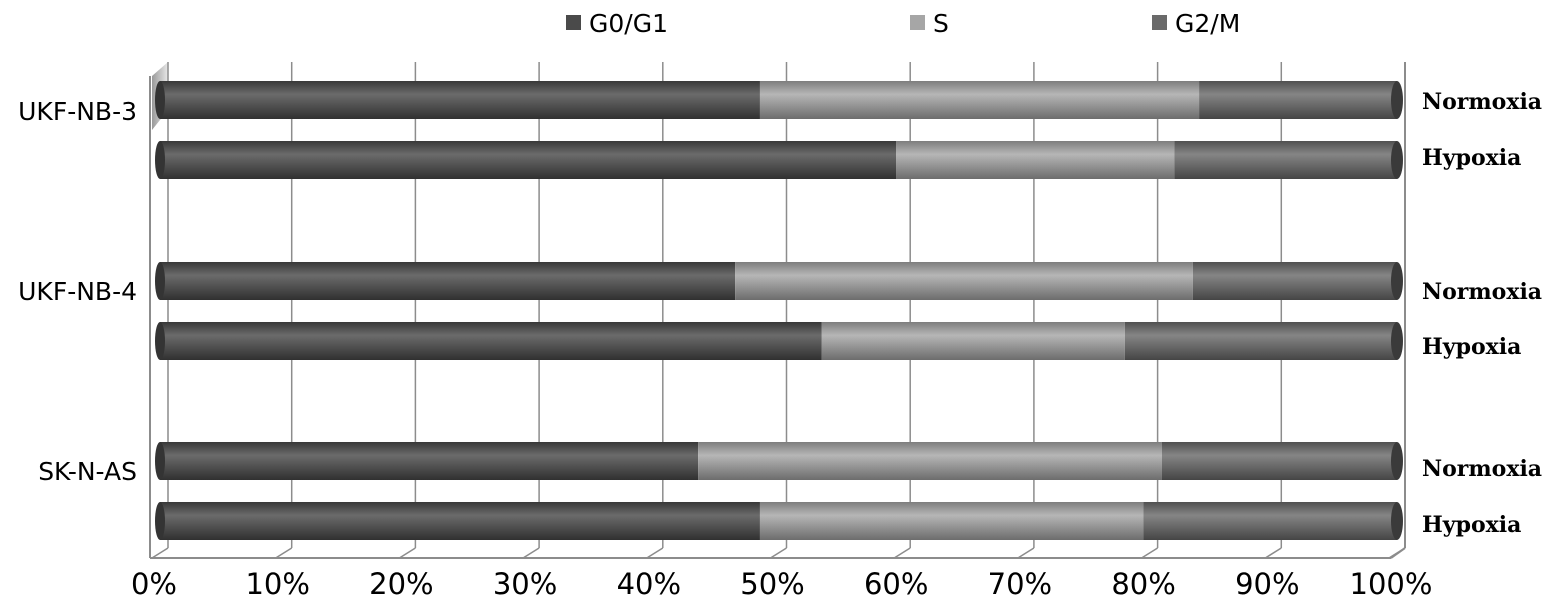 Image resolution: width=1559 pixels, height=606 pixels. I want to click on x-tick-label: 60%, so click(896, 584).